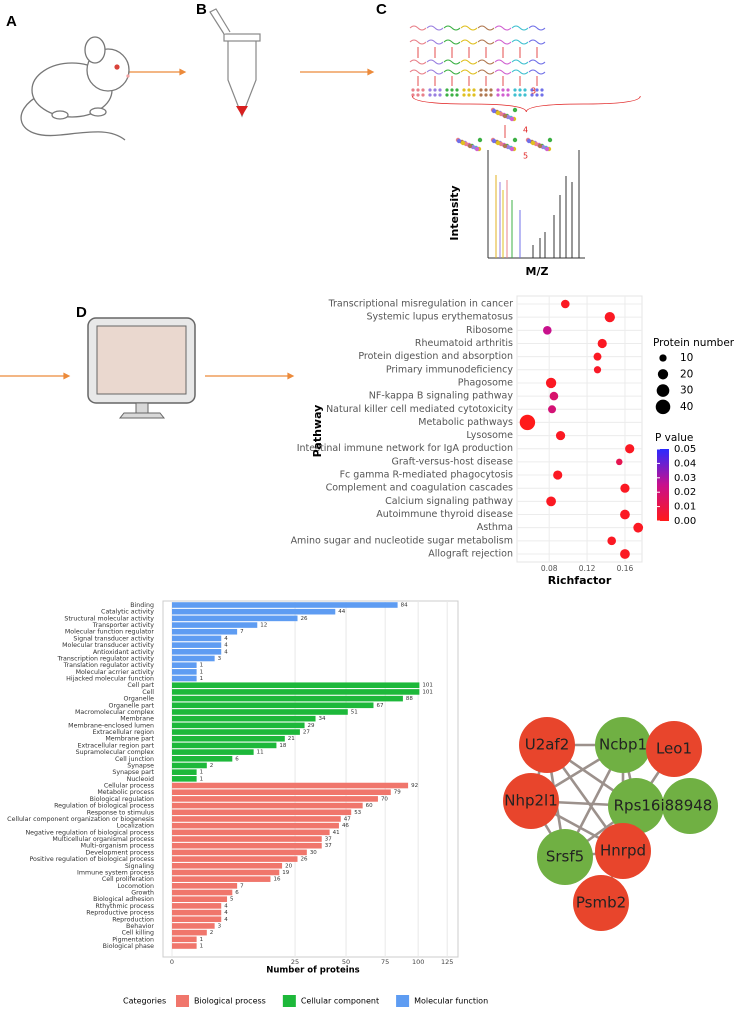 The image size is (734, 1026). What do you see at coordinates (120, 812) in the screenshot?
I see `y-tick-label: Response to stimulus` at bounding box center [120, 812].